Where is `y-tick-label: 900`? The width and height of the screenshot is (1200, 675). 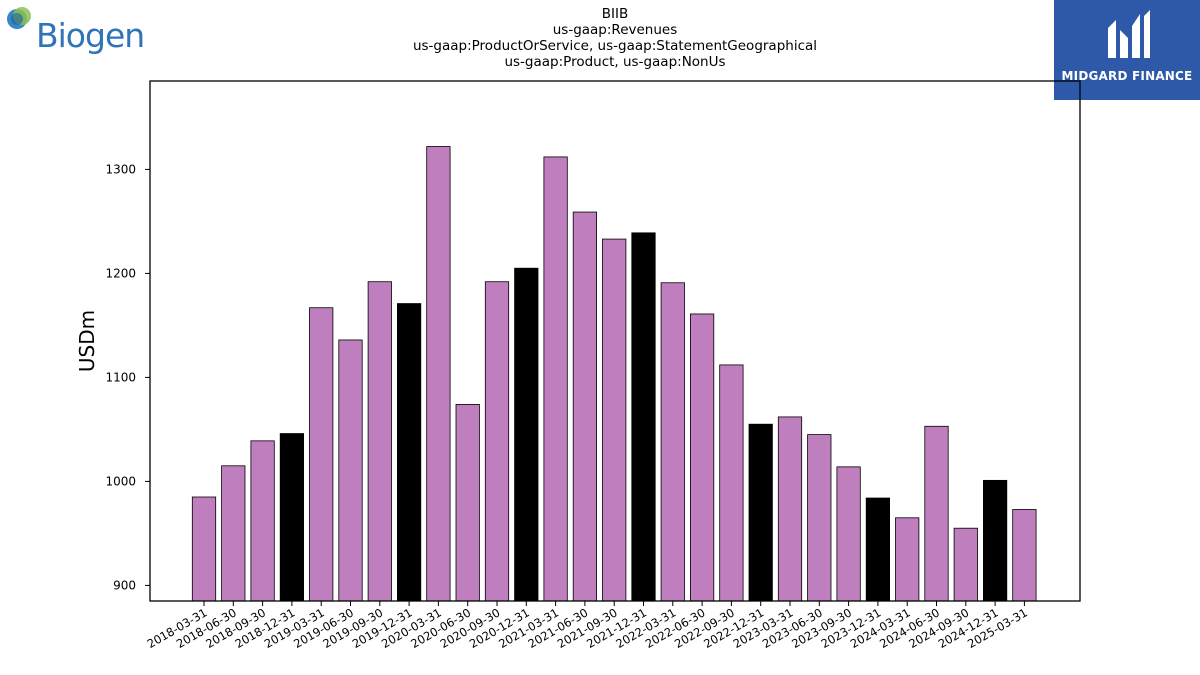
y-tick-label: 900 is located at coordinates (124, 585).